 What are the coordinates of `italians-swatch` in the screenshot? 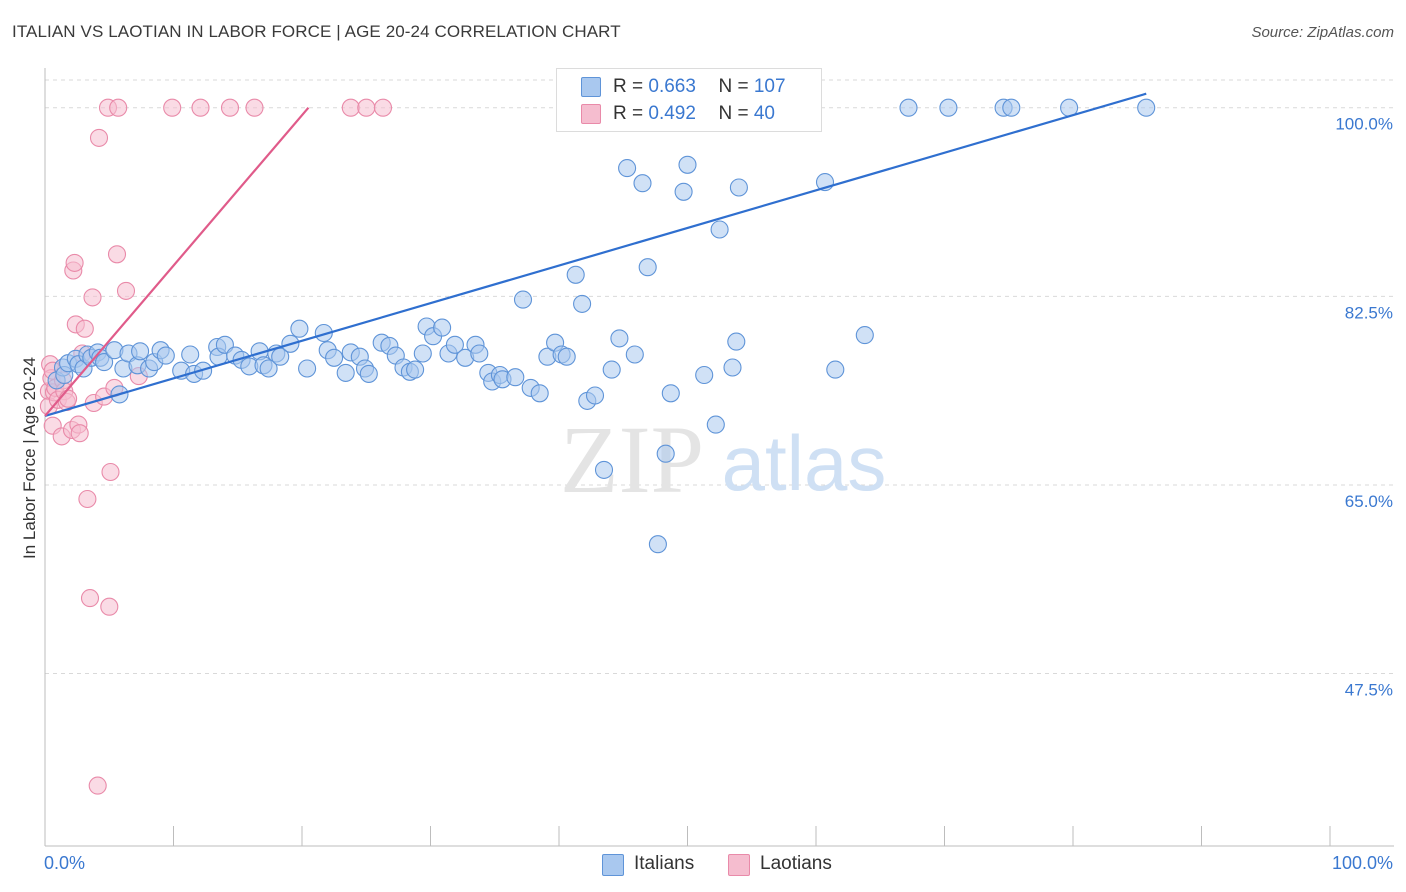 It's located at (591, 87).